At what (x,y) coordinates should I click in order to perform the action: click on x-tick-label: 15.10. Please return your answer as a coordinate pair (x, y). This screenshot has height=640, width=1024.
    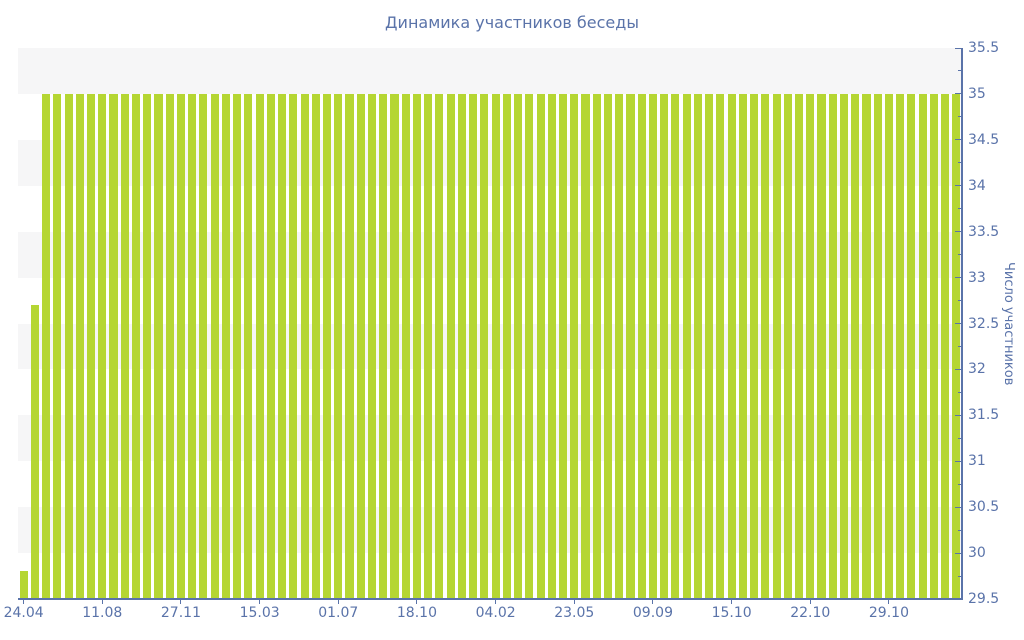
    Looking at the image, I should click on (731, 613).